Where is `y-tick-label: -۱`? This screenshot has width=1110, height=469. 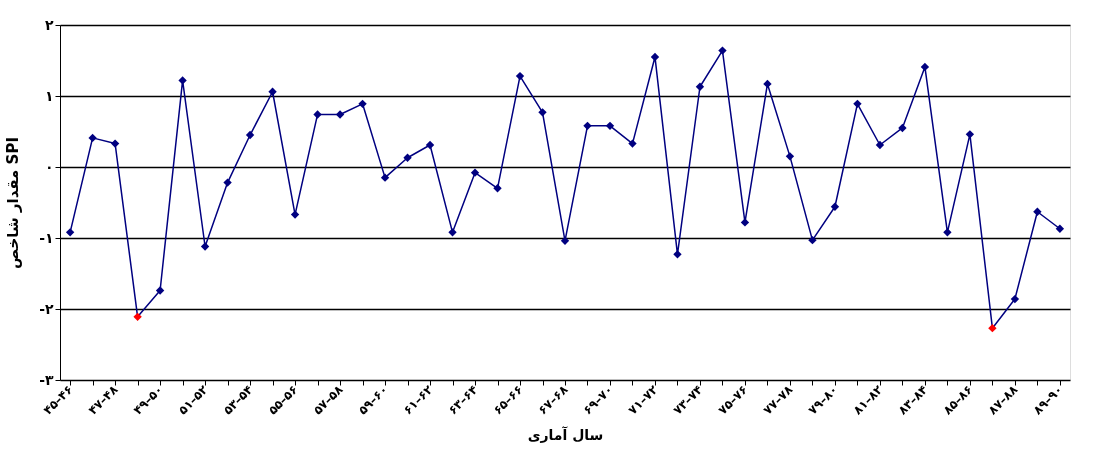
y-tick-label: -۱ is located at coordinates (46, 237).